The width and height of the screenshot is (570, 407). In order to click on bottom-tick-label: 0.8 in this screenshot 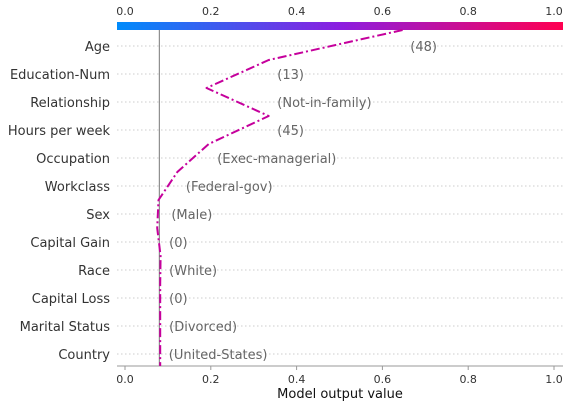, I will do `click(468, 379)`.